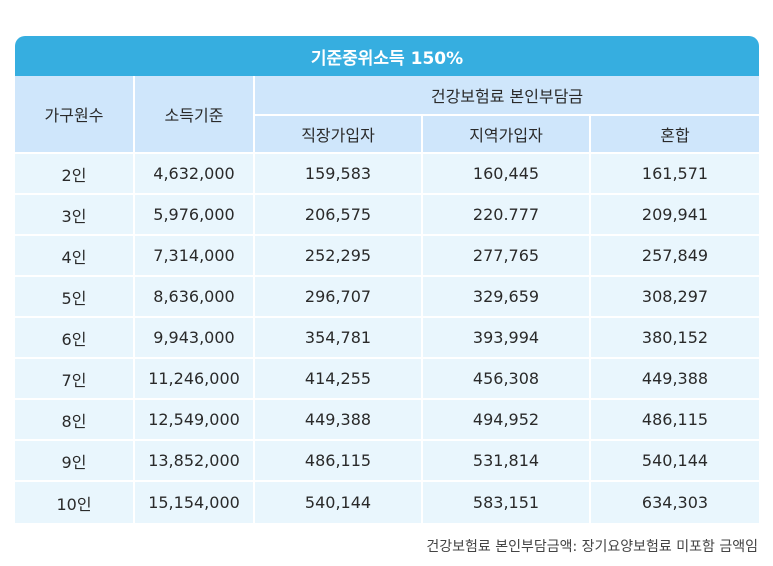 This screenshot has height=566, width=773. Describe the element at coordinates (339, 174) in the screenshot. I see `cell-employee: 159,583` at that location.